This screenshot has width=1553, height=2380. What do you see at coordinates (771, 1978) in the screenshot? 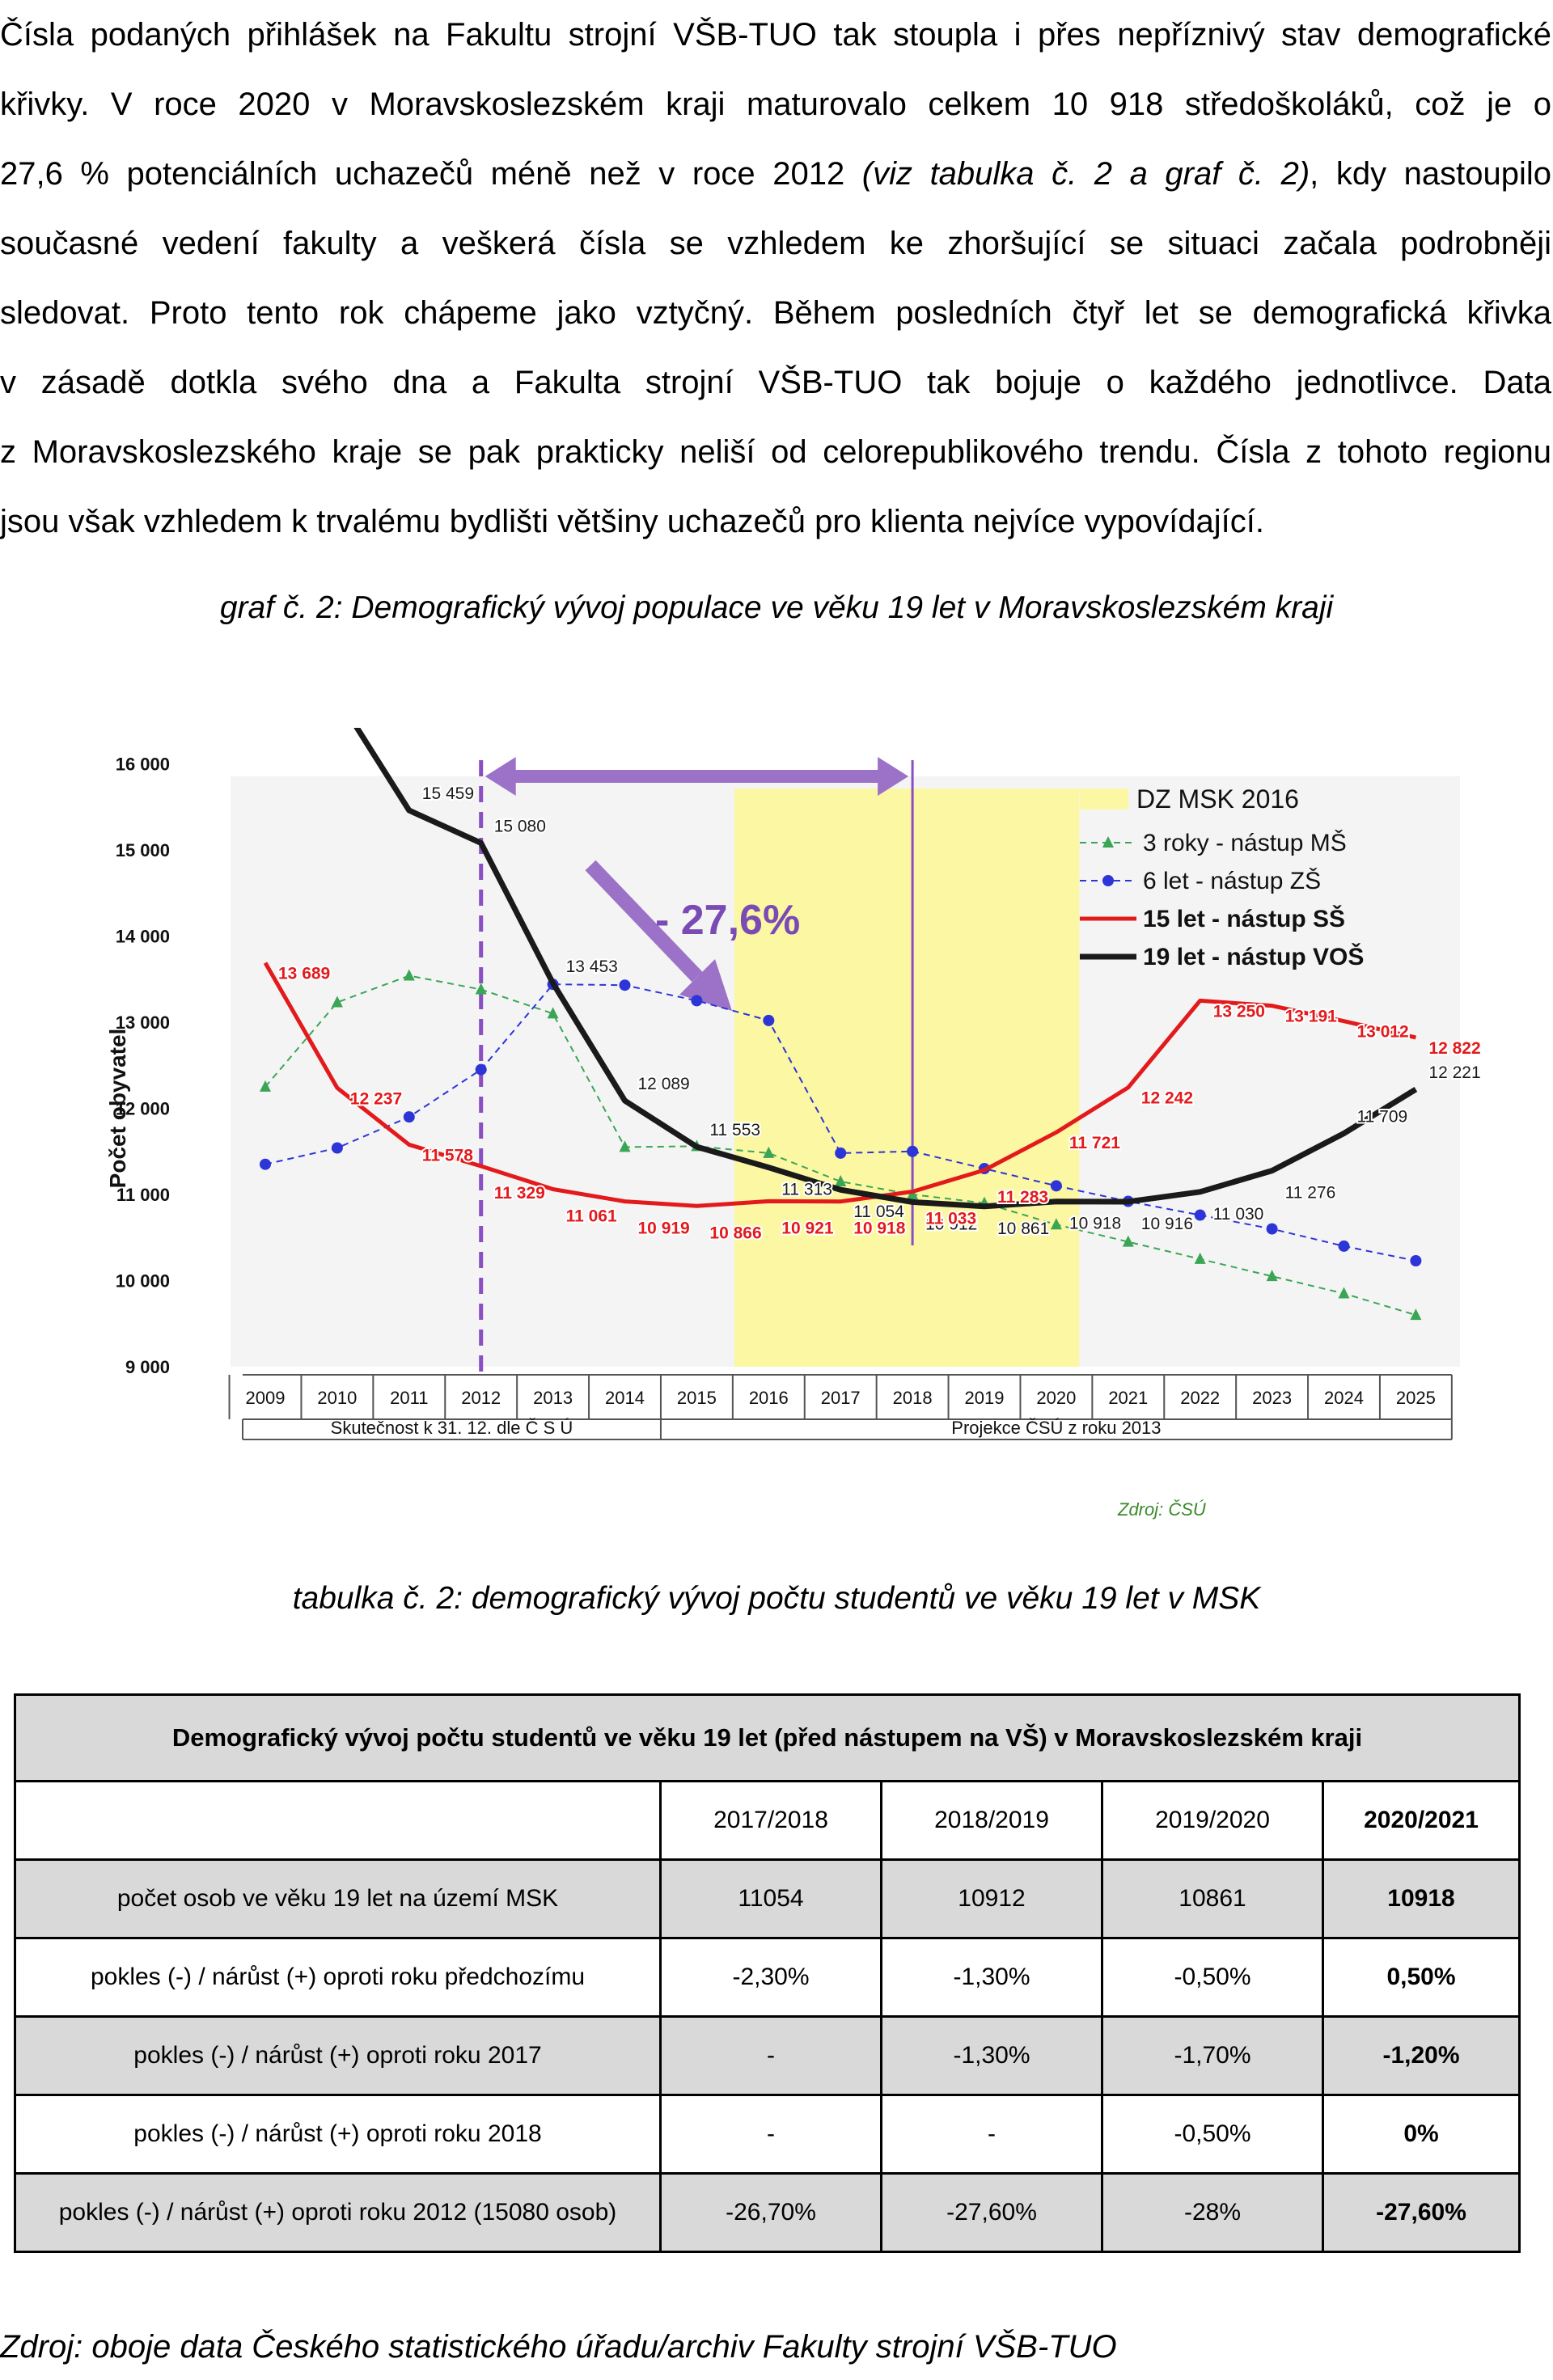
I see `table-cell: -2,30%` at bounding box center [771, 1978].